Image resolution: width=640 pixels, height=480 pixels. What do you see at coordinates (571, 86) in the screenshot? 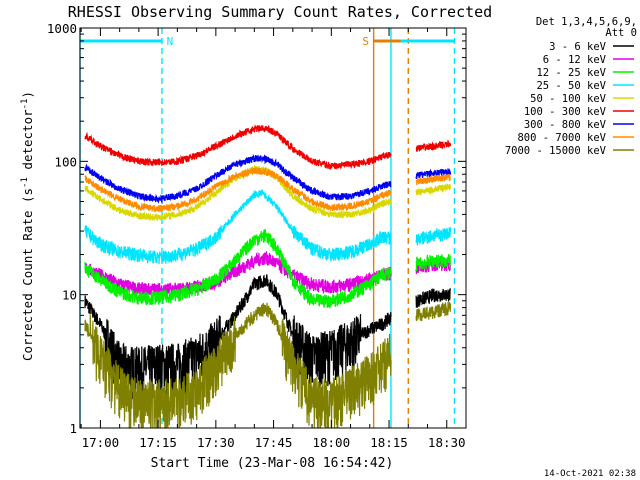
I see `legend-label: 25 - 50 keV` at bounding box center [571, 86].